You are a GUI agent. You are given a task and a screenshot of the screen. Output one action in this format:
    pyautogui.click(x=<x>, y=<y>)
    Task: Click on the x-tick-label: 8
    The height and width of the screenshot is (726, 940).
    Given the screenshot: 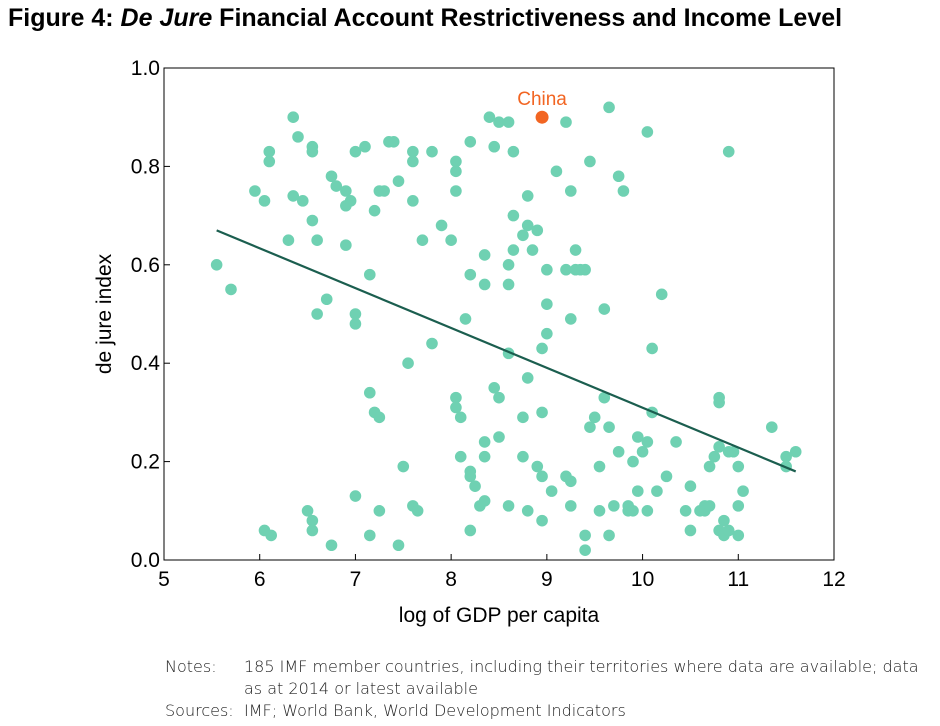 What is the action you would take?
    pyautogui.click(x=451, y=579)
    